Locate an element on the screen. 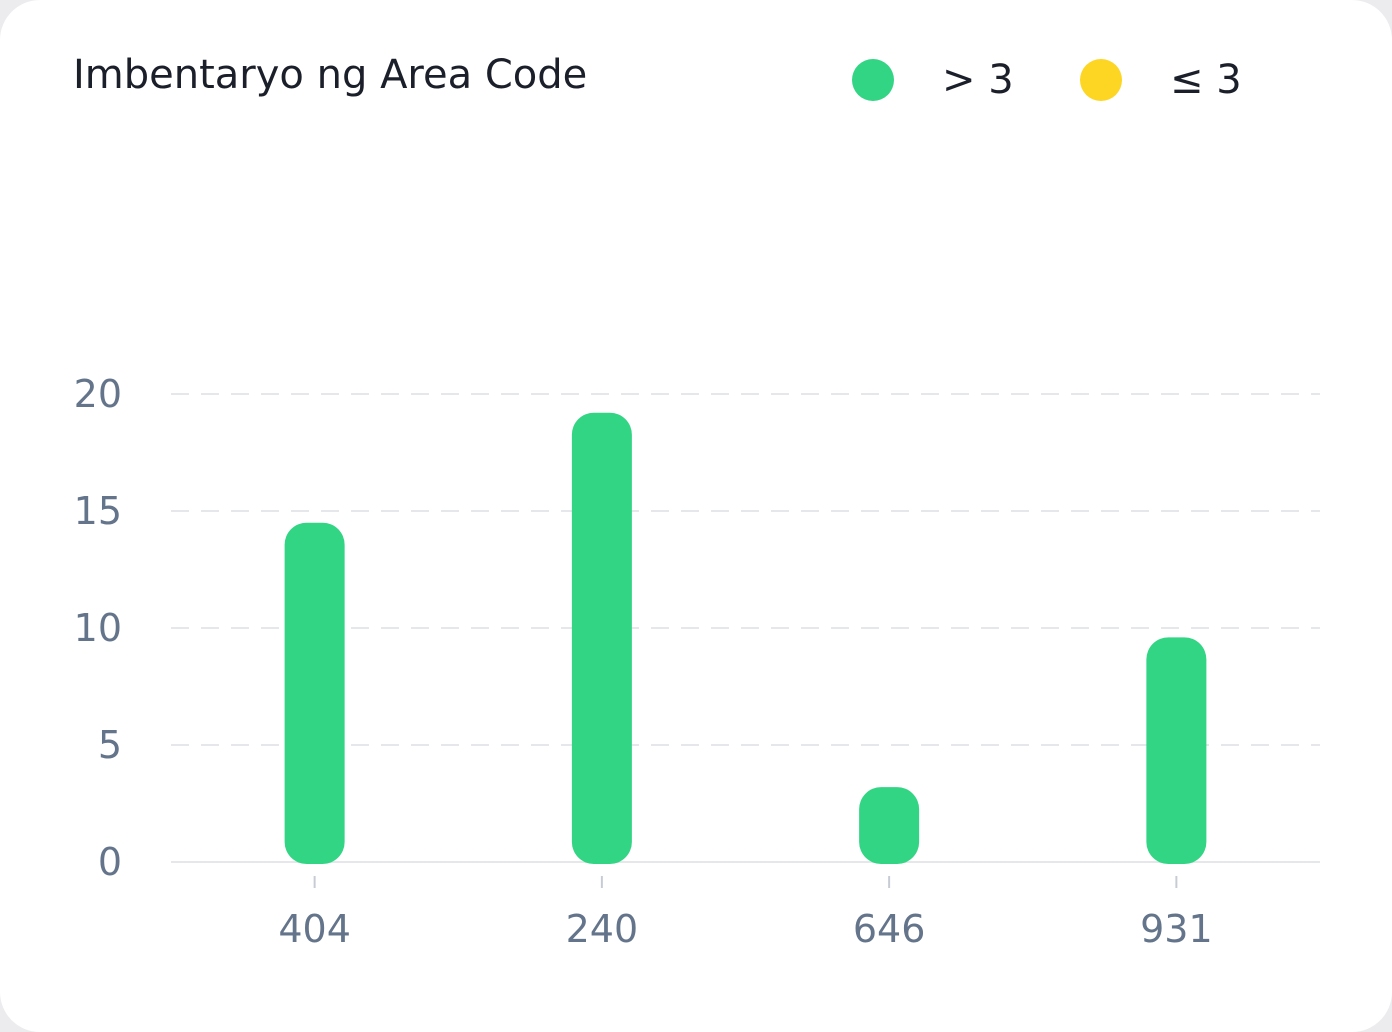 The height and width of the screenshot is (1032, 1392). y-axis-ticks: 0 5 10 15 20 is located at coordinates (98, 628).